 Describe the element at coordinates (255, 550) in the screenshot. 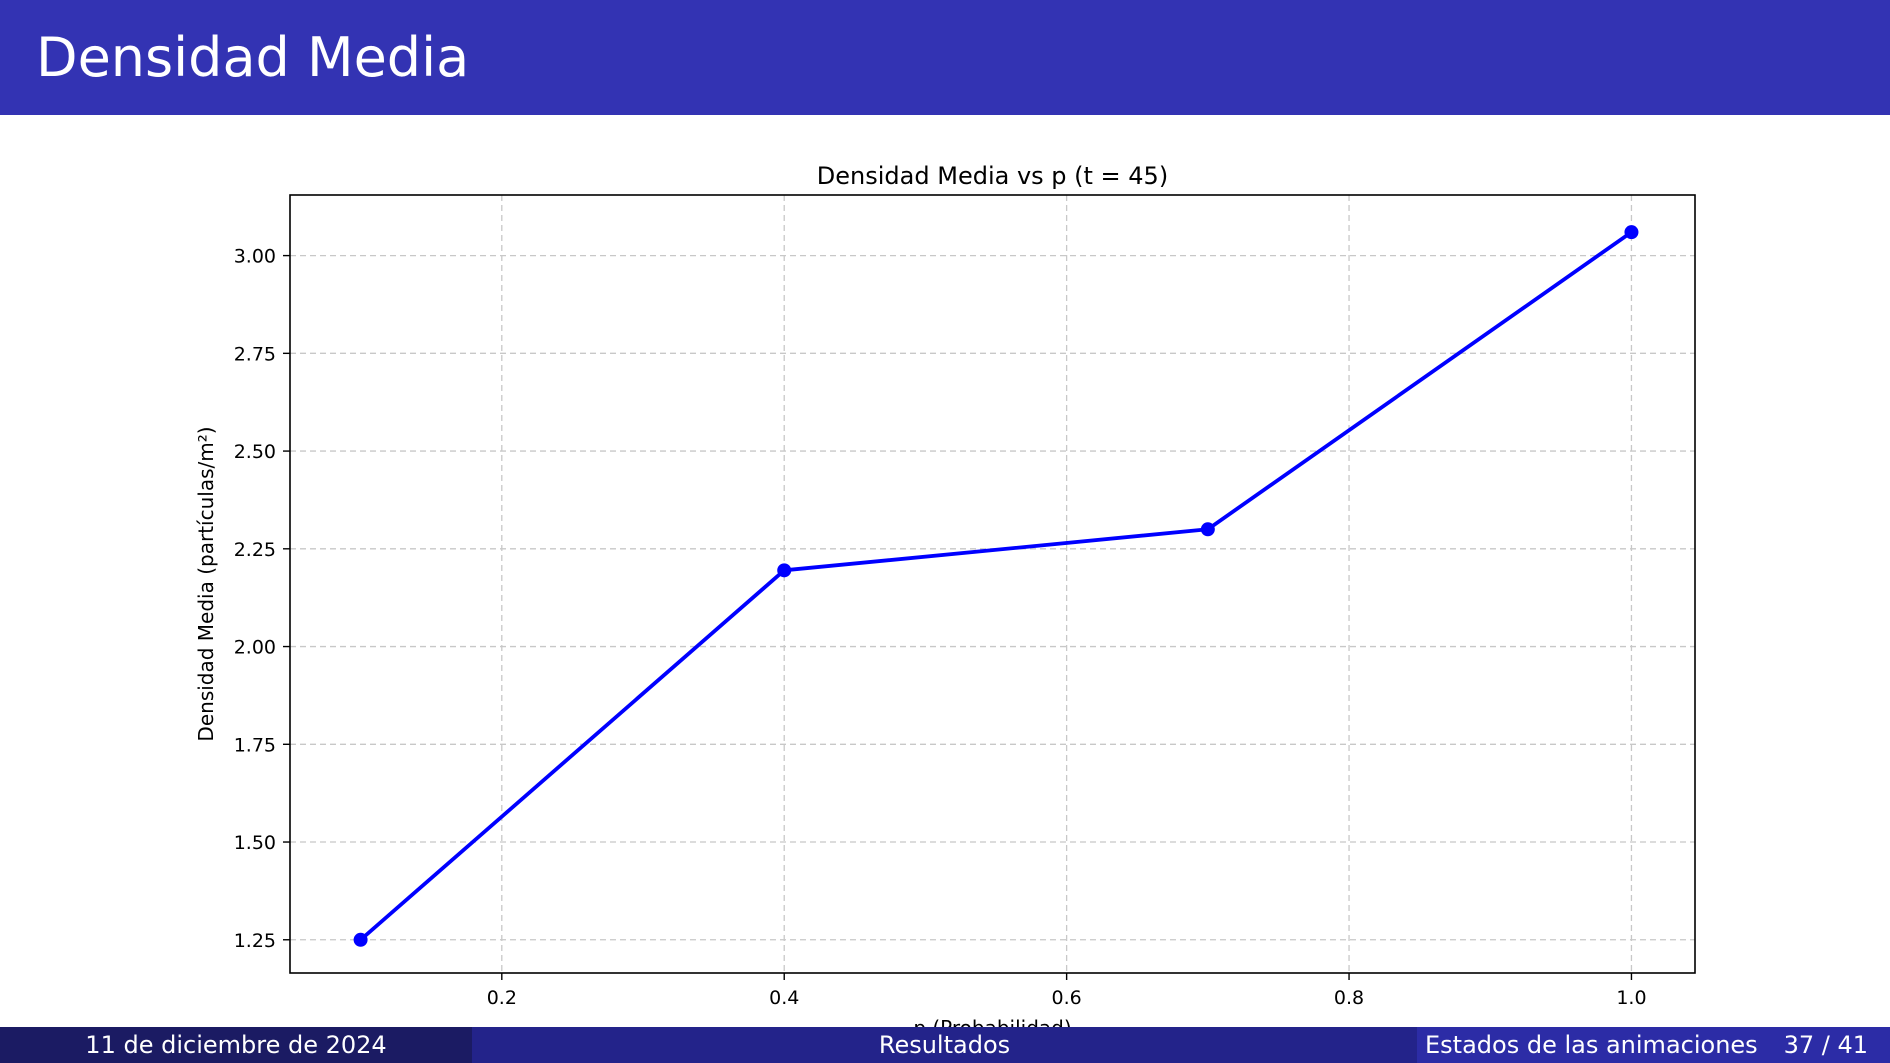

I see `y-tick-label: 2.25` at that location.